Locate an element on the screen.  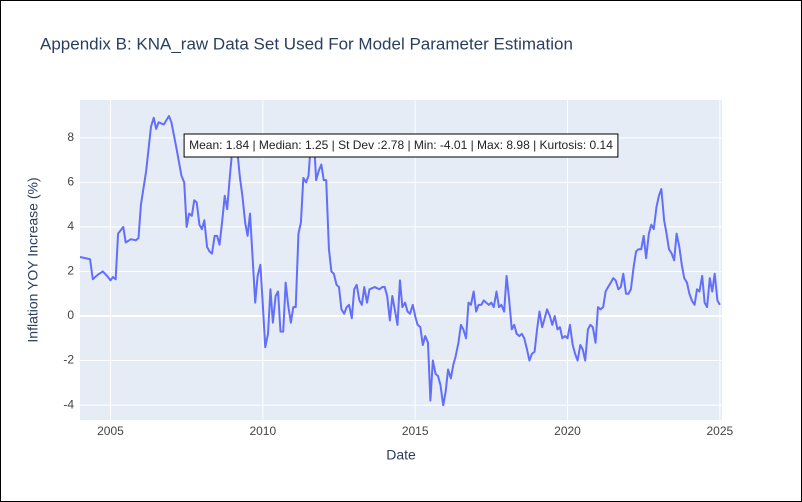
annotation-box is located at coordinates (401, 145).